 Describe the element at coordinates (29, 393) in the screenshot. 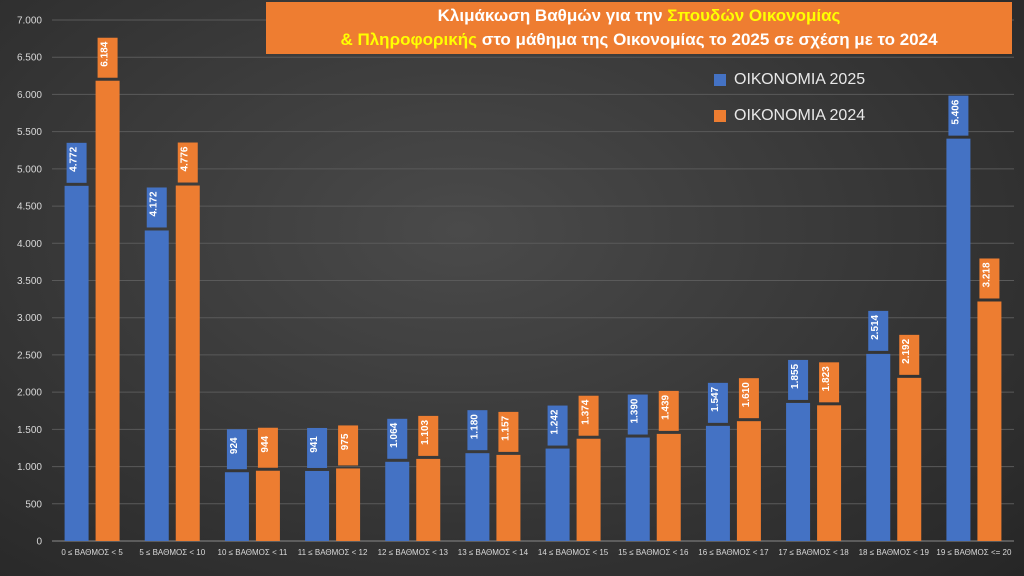

I see `y-tick-label: 2.000` at that location.